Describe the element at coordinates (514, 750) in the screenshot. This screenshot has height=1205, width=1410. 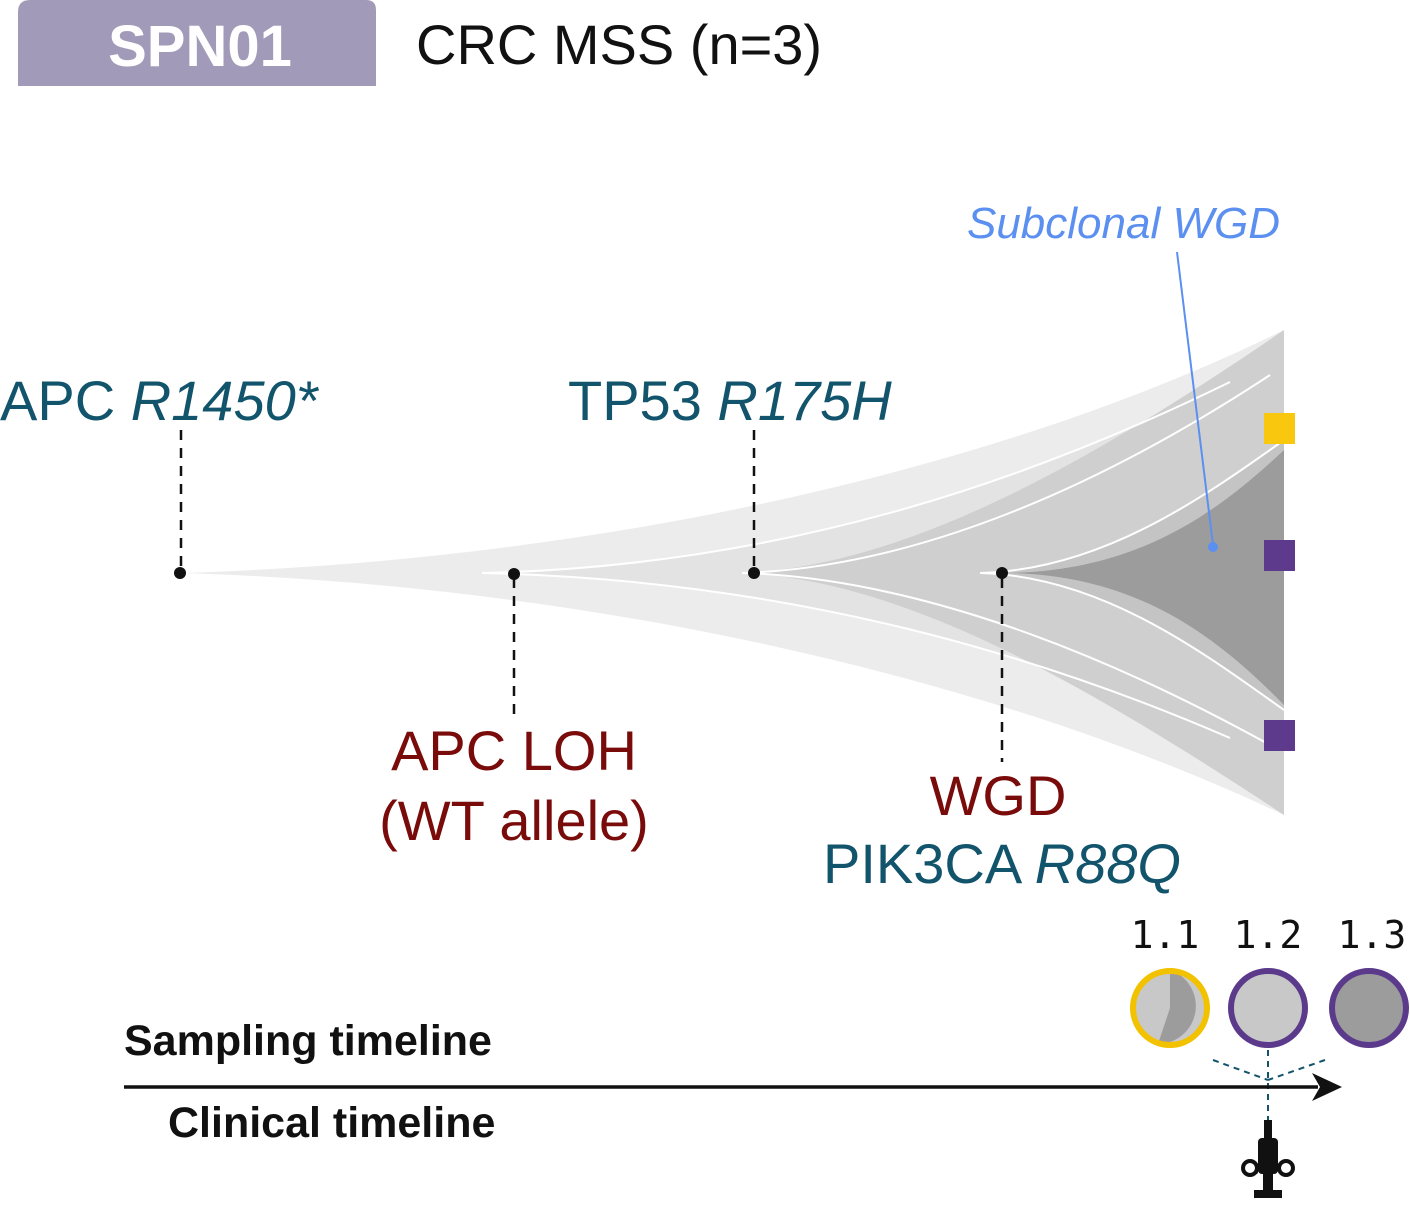
I see `apc-loh-label: APC LOH` at that location.